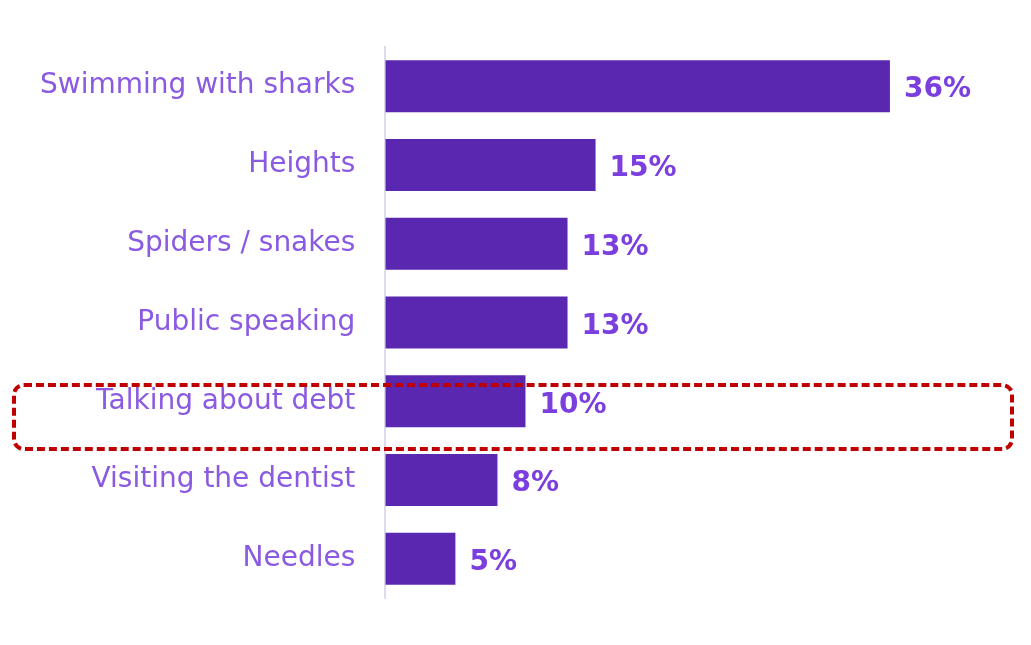  Describe the element at coordinates (493, 561) in the screenshot. I see `data-label: 5%` at that location.